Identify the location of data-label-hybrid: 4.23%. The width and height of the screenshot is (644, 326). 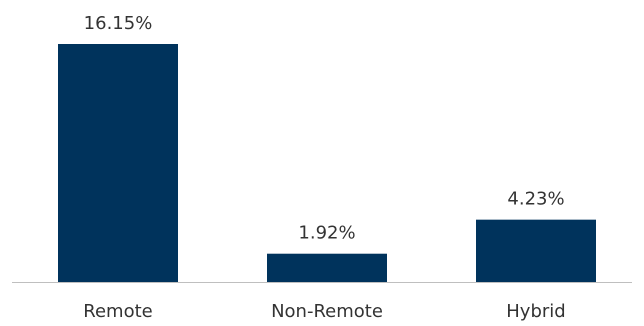
(535, 199).